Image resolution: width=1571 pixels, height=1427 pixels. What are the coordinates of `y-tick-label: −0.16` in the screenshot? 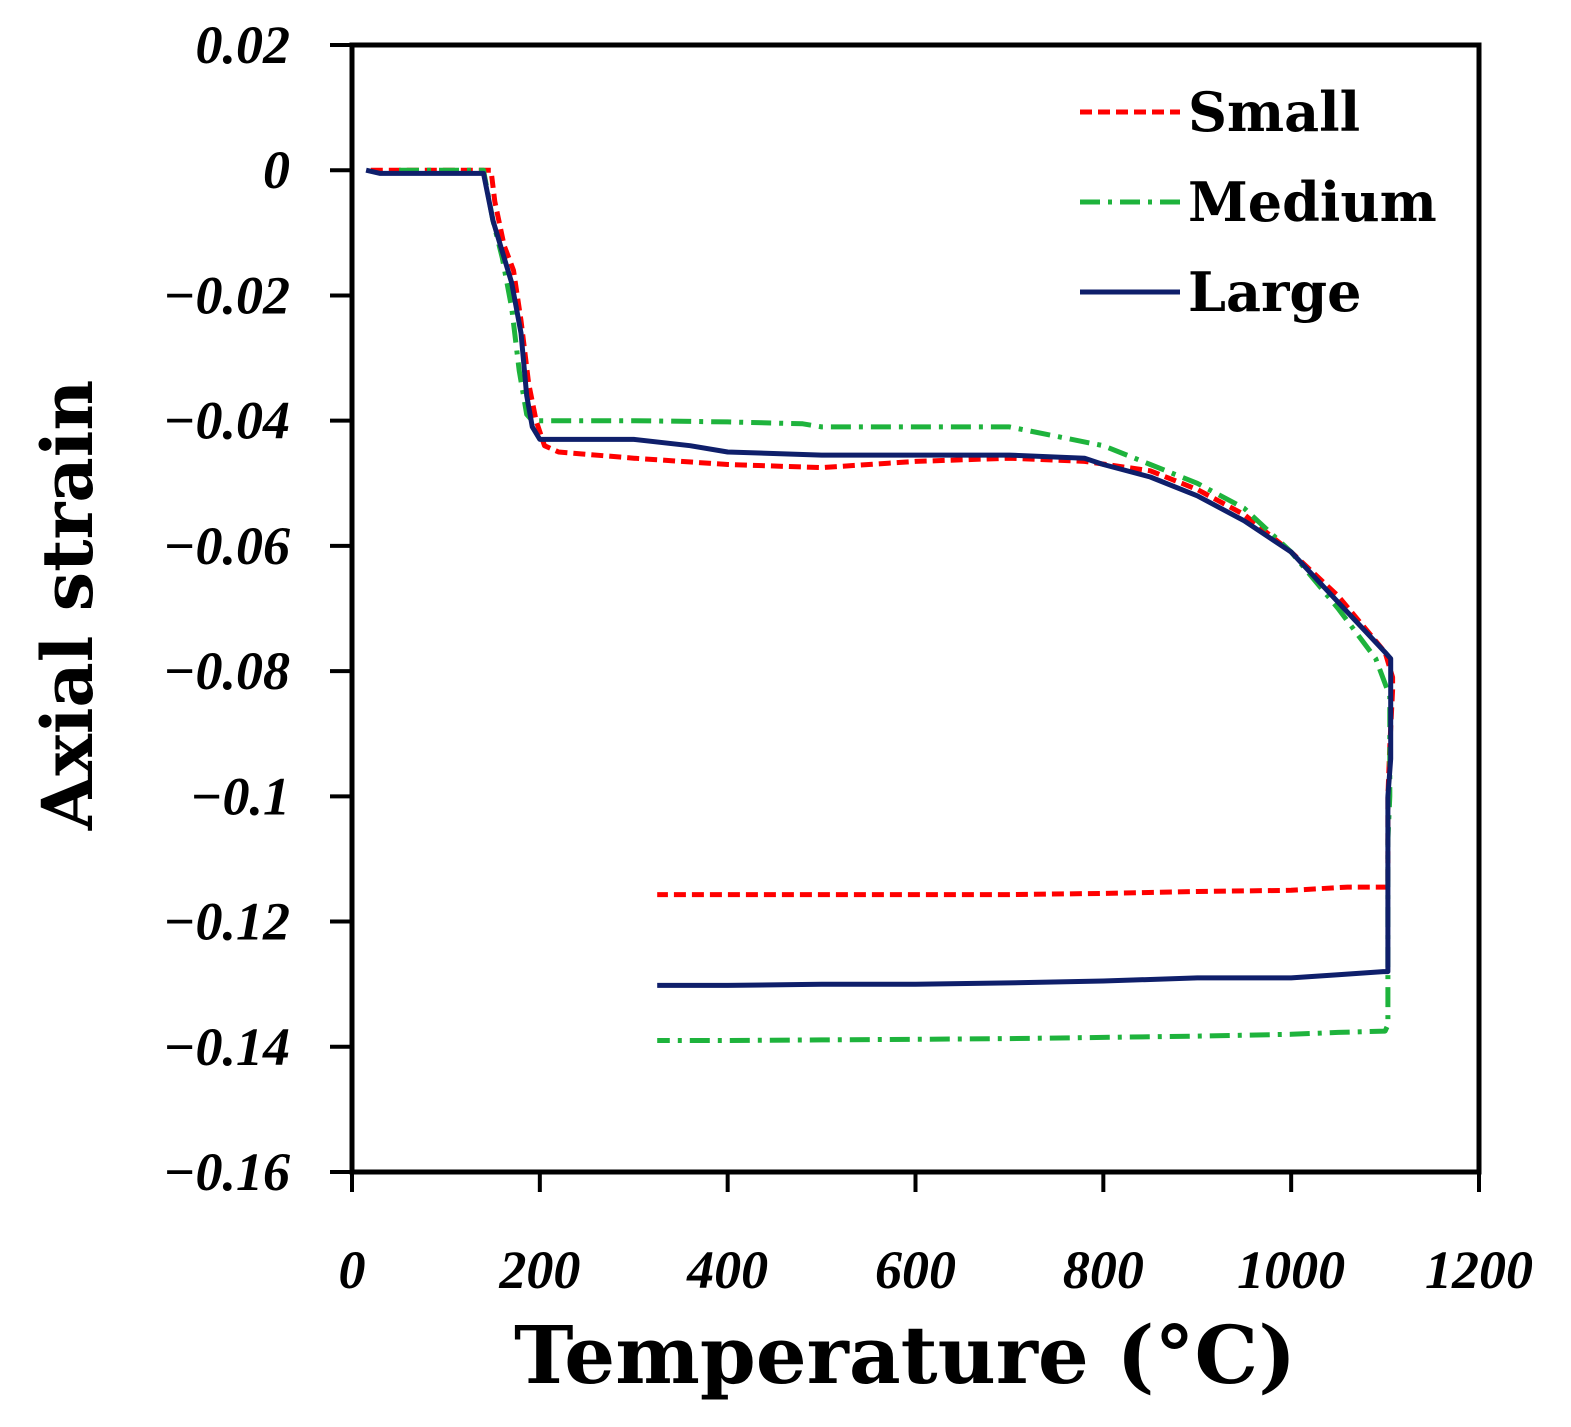 It's located at (226, 1172).